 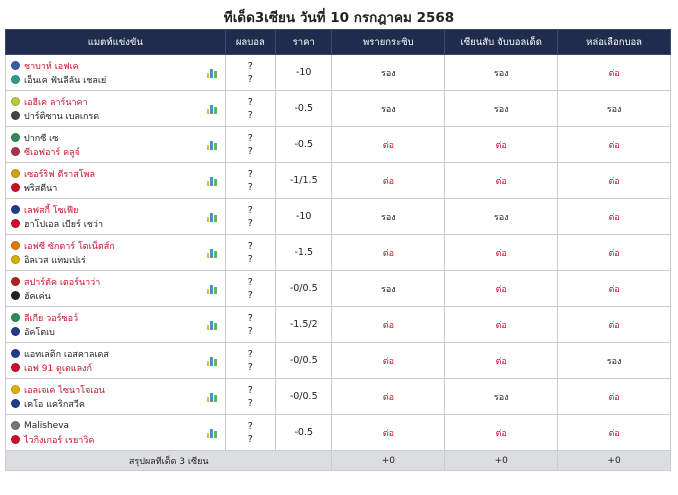 I want to click on table-row: ลีเกีย วอร์ซอว์ อัคโตเบ?? -1.5/2 ต่อ ต่อ ต่อ, so click(x=338, y=324).